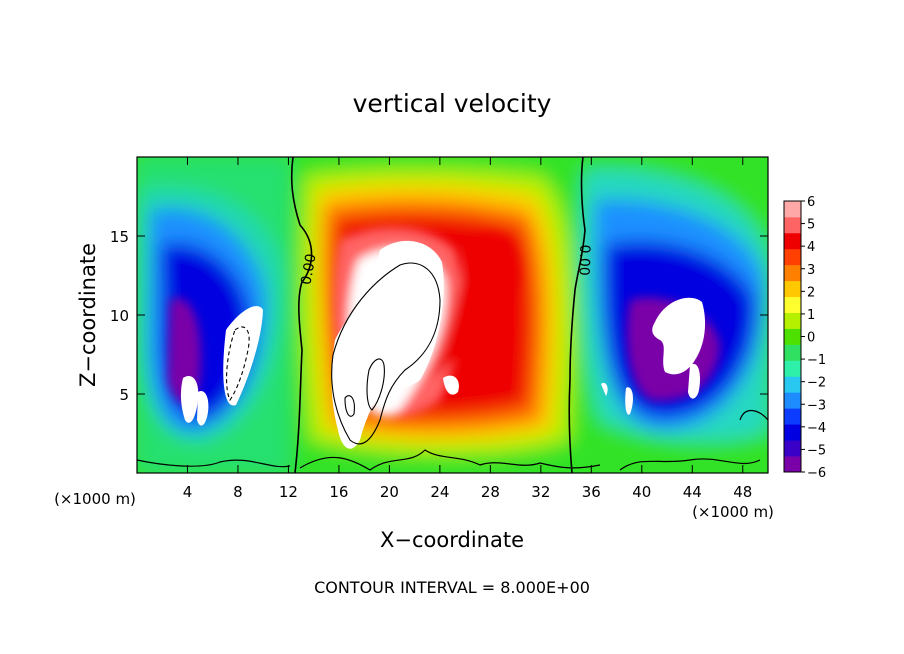  What do you see at coordinates (338, 492) in the screenshot?
I see `x-tick-label: 16` at bounding box center [338, 492].